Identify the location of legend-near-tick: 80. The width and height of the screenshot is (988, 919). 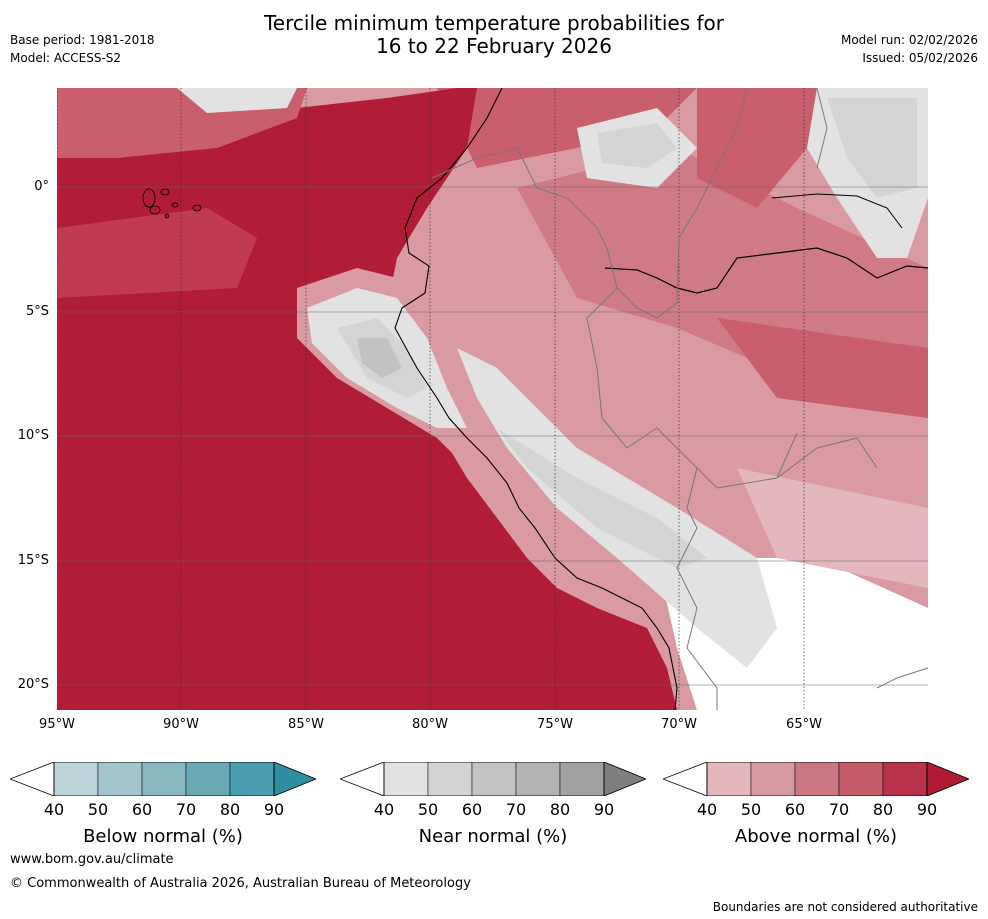
(560, 809).